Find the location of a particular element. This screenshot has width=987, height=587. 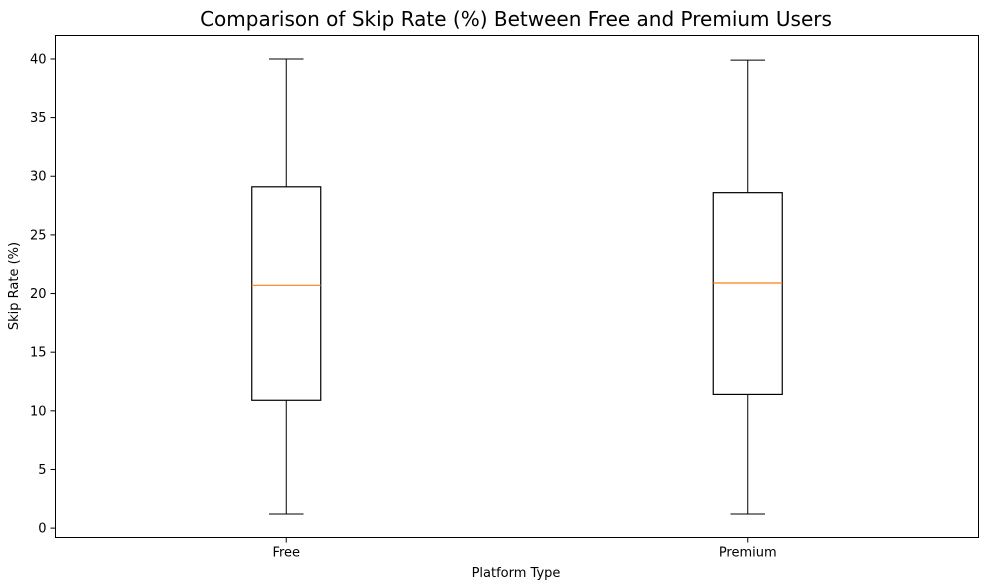

y-axis-label: Skip Rate (%) is located at coordinates (14, 286).